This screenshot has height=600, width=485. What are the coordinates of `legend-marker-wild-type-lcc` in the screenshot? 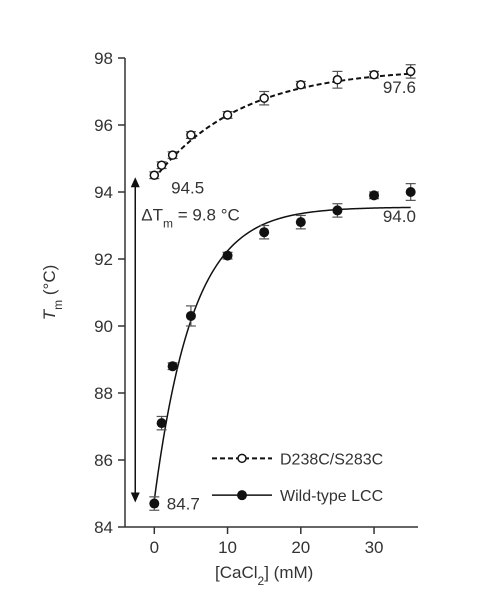 It's located at (242, 495).